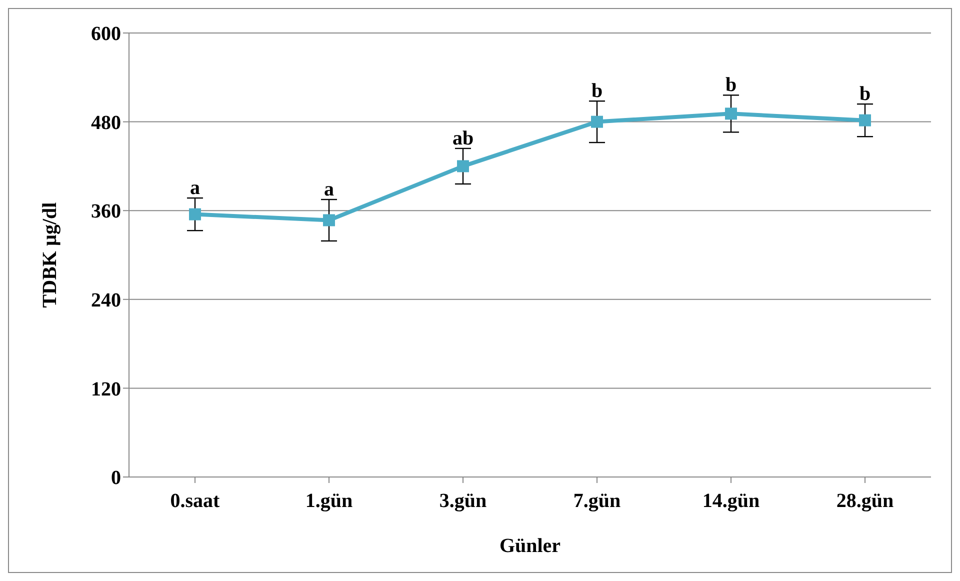 The width and height of the screenshot is (960, 581). Describe the element at coordinates (865, 501) in the screenshot. I see `x-tick-label: 28.gün` at that location.